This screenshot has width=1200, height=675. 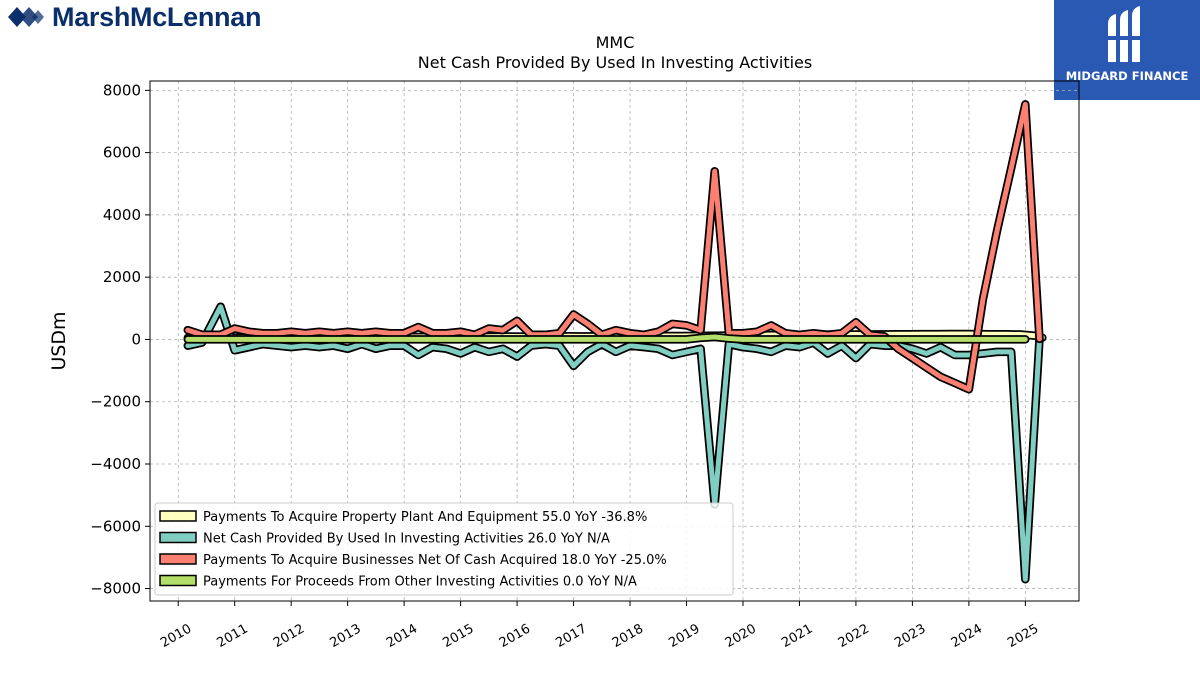 What do you see at coordinates (115, 526) in the screenshot?
I see `y-tick-label: −6000` at bounding box center [115, 526].